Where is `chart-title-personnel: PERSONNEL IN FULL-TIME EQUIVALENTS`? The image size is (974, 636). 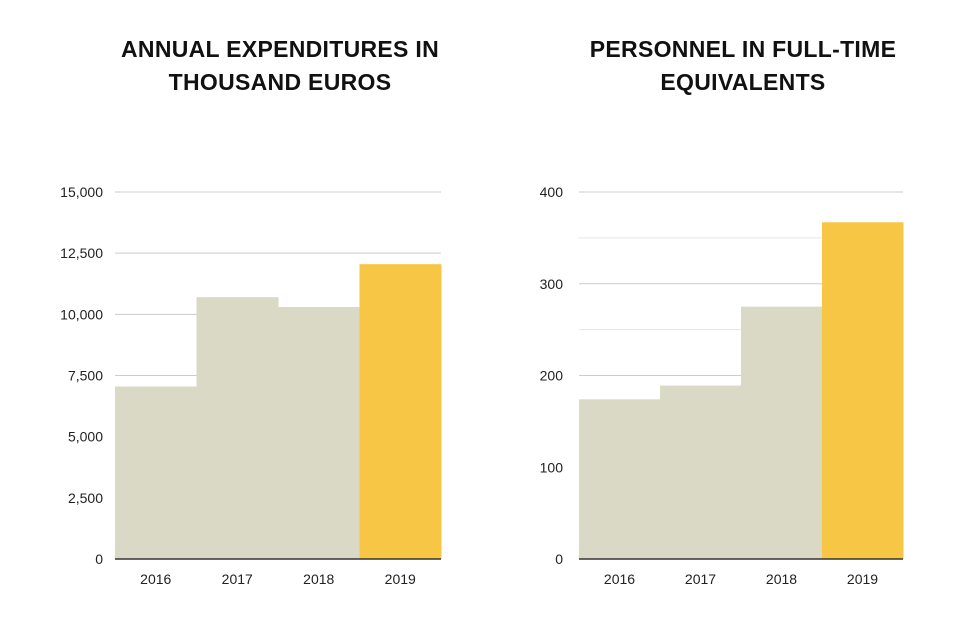 chart-title-personnel: PERSONNEL IN FULL-TIME EQUIVALENTS is located at coordinates (743, 66).